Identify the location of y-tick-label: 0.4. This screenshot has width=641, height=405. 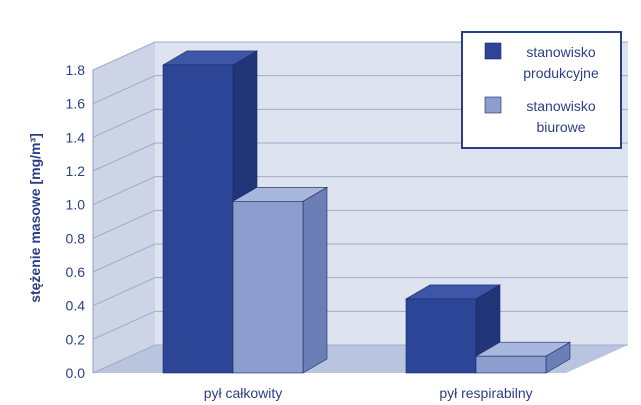
(76, 306).